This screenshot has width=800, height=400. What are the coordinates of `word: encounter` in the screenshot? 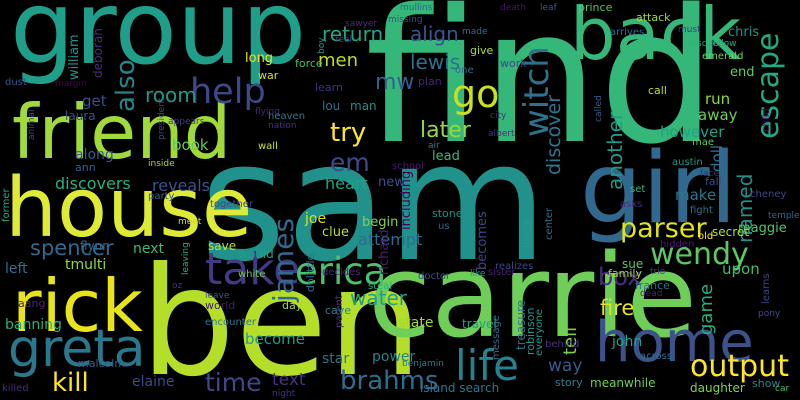 It's located at (230, 322).